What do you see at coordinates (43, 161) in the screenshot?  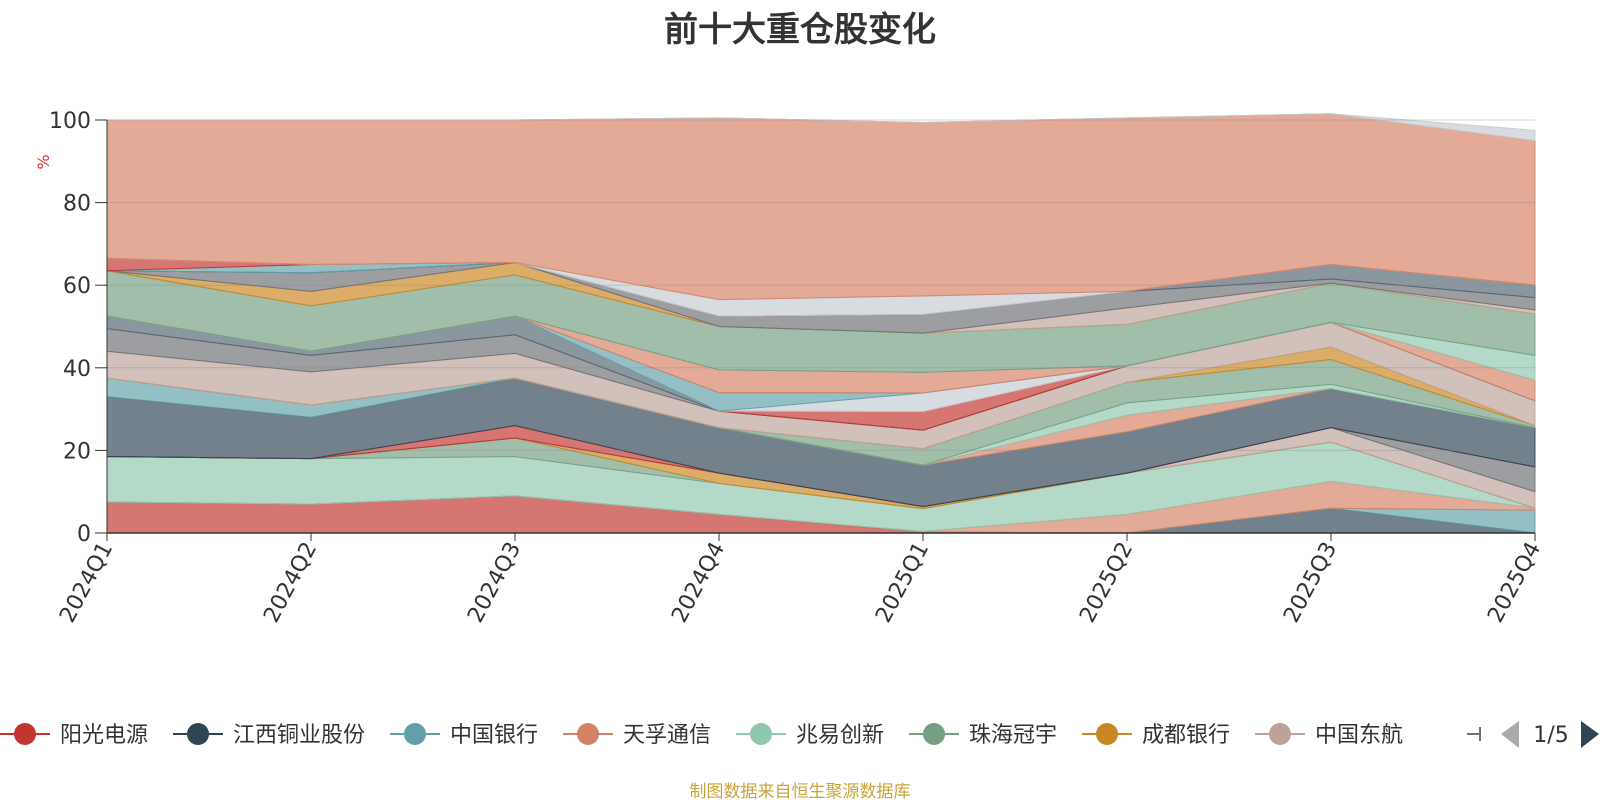 I see `y-axis-label: %` at bounding box center [43, 161].